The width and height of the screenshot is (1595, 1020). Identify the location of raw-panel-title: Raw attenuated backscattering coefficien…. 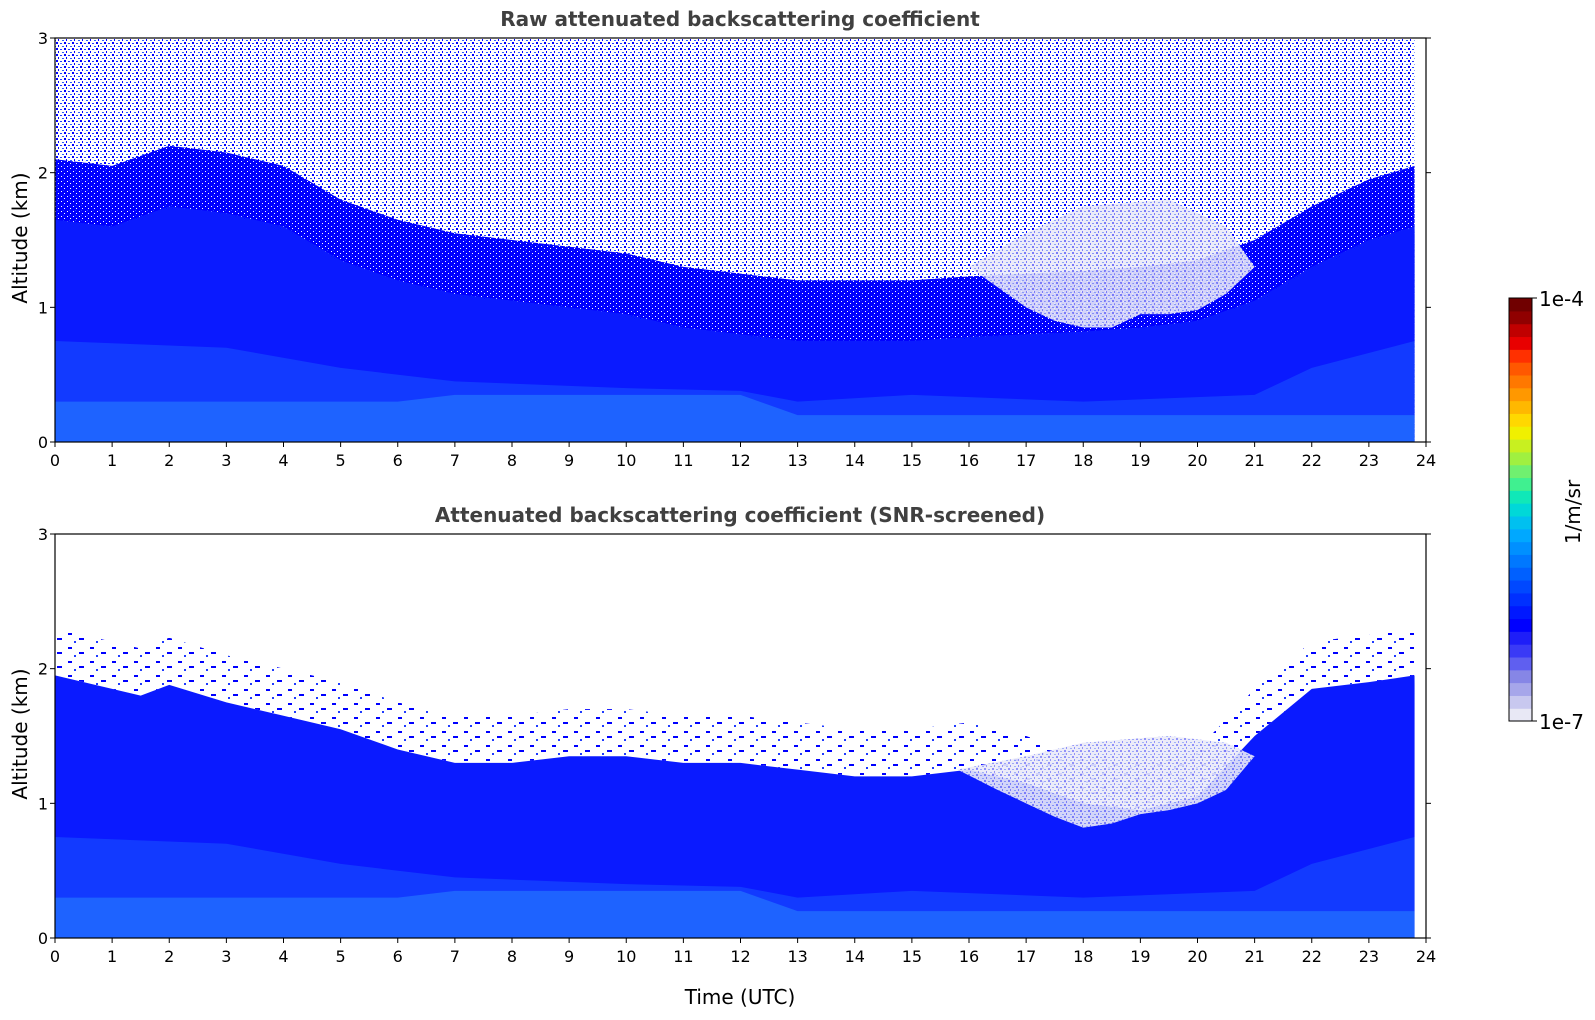
(740, 19).